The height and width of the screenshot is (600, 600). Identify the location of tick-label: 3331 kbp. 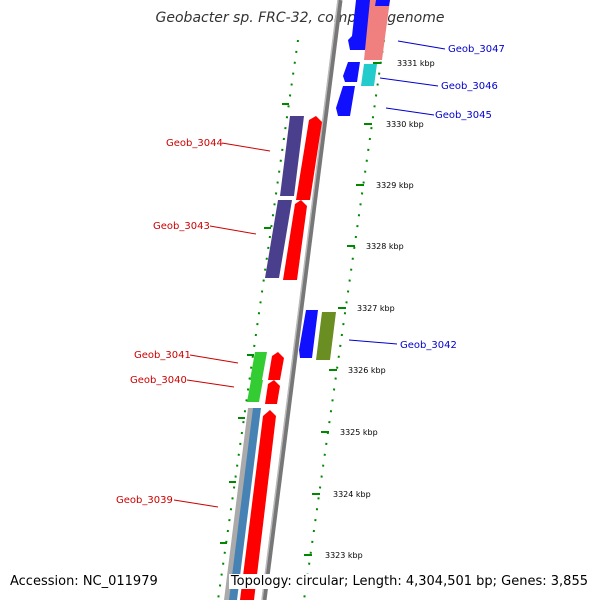
(416, 63).